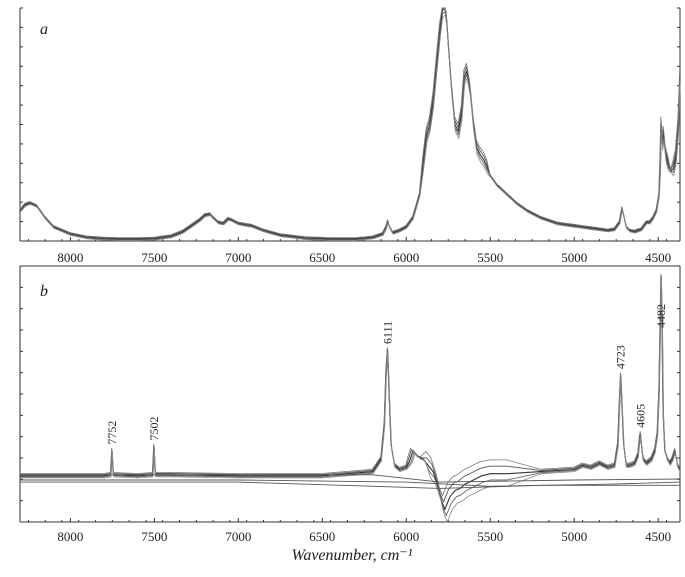  What do you see at coordinates (322, 536) in the screenshot?
I see `panel-b-xtick-label: 6500` at bounding box center [322, 536].